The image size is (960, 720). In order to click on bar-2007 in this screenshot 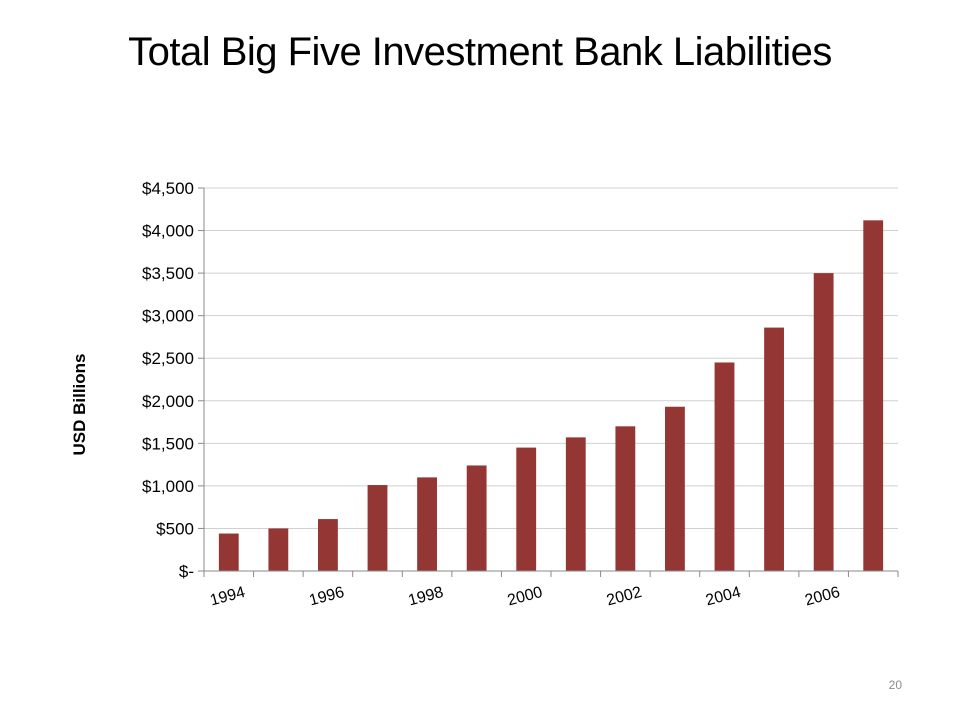, I will do `click(873, 395)`.